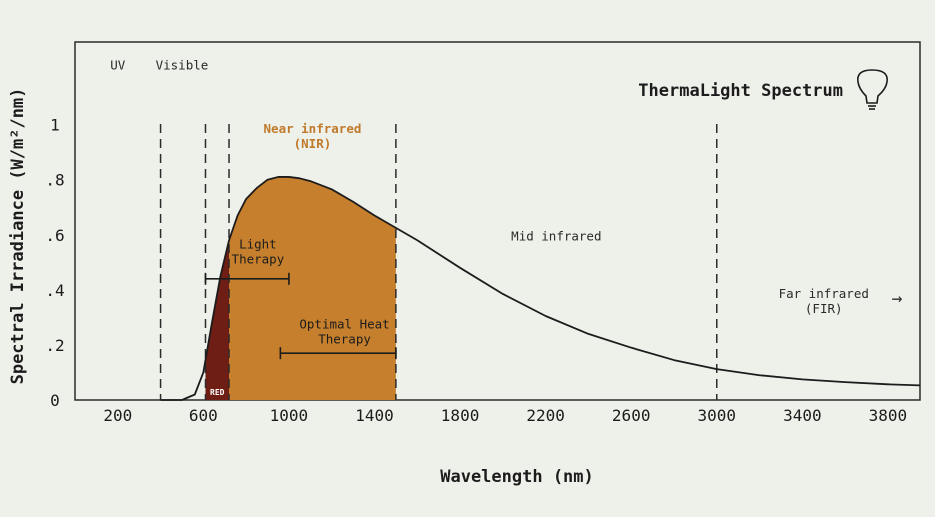  What do you see at coordinates (824, 293) in the screenshot?
I see `region-label-4-0: Far infrared` at bounding box center [824, 293].